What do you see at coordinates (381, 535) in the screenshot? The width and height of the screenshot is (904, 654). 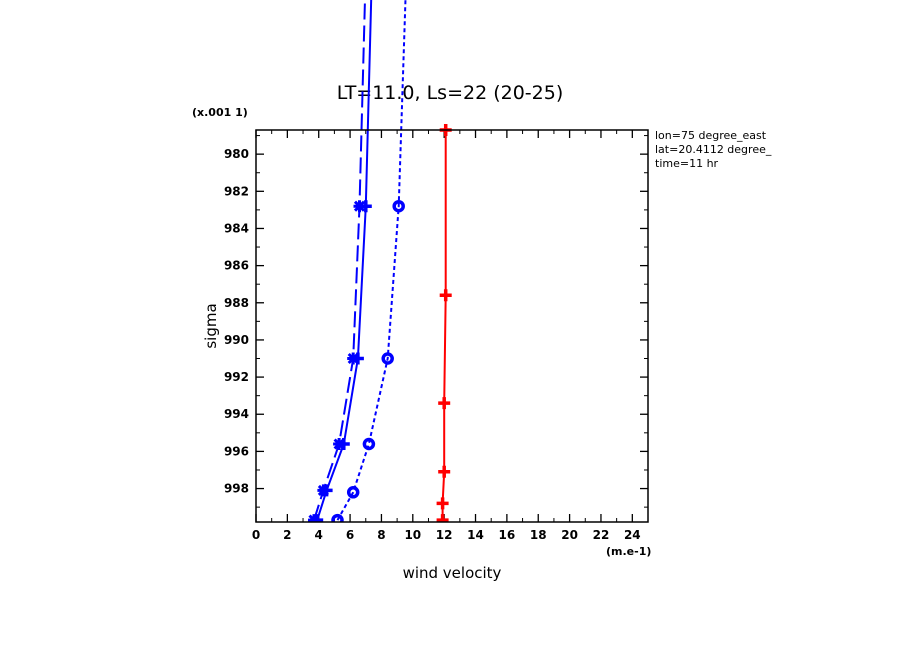 I see `x-tick-label: 8` at bounding box center [381, 535].